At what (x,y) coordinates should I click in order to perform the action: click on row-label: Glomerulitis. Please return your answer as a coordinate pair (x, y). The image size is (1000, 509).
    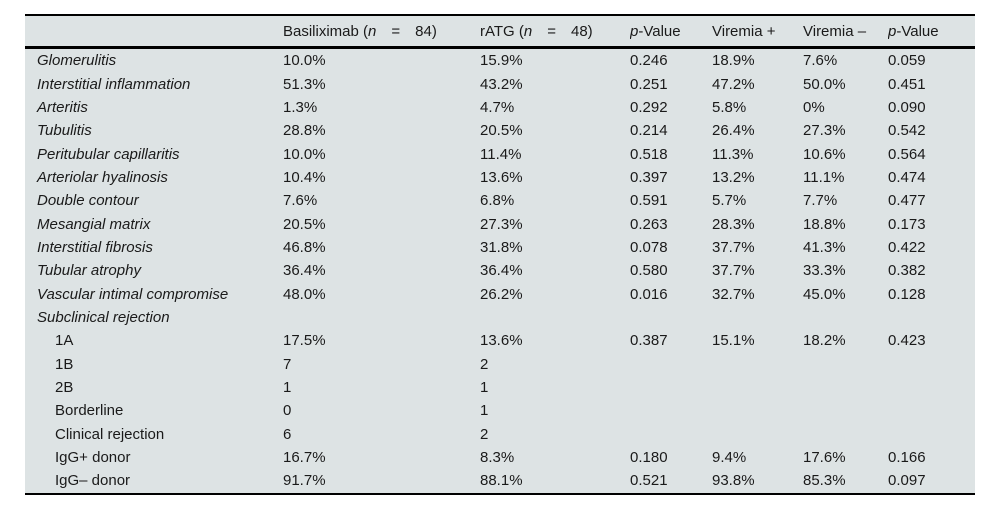
    Looking at the image, I should click on (77, 61).